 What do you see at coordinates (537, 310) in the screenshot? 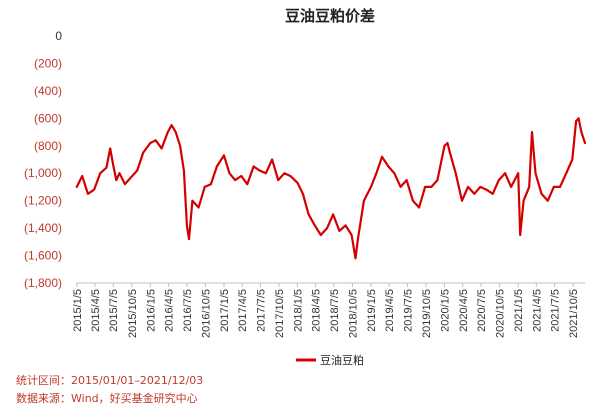
I see `x-tick-label: 2021/4/5` at bounding box center [537, 310].